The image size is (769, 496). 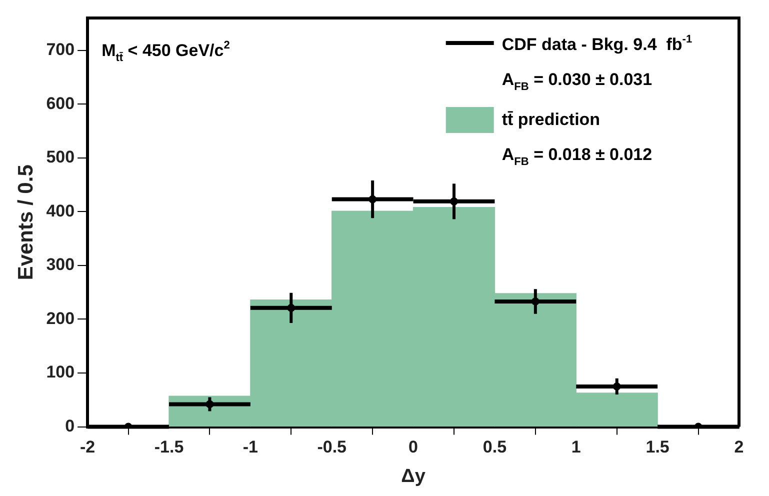 I want to click on y-tick-label: 700, so click(x=60, y=49).